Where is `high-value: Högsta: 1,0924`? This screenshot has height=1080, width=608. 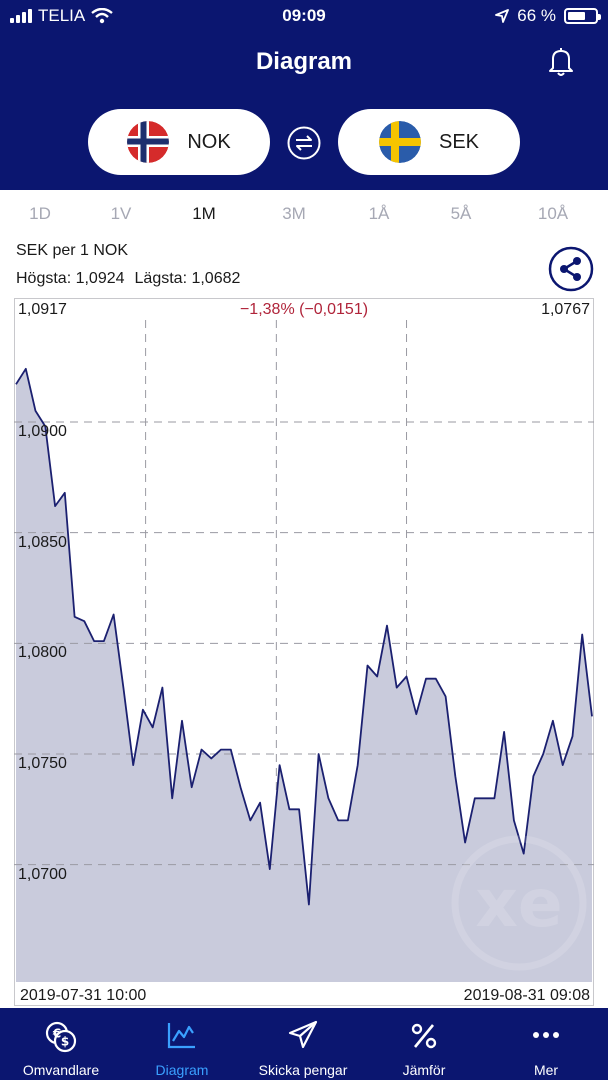 high-value: Högsta: 1,0924 is located at coordinates (70, 278).